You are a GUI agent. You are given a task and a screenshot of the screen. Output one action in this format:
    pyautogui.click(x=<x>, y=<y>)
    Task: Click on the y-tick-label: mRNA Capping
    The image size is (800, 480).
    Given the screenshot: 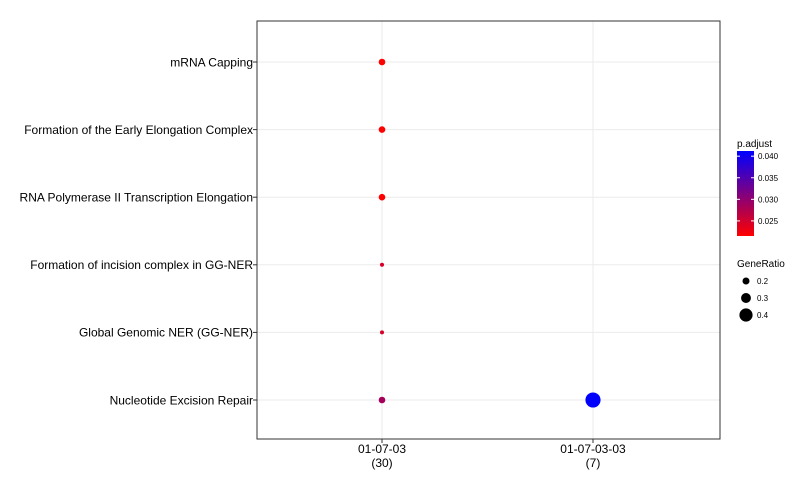 What is the action you would take?
    pyautogui.click(x=211, y=62)
    